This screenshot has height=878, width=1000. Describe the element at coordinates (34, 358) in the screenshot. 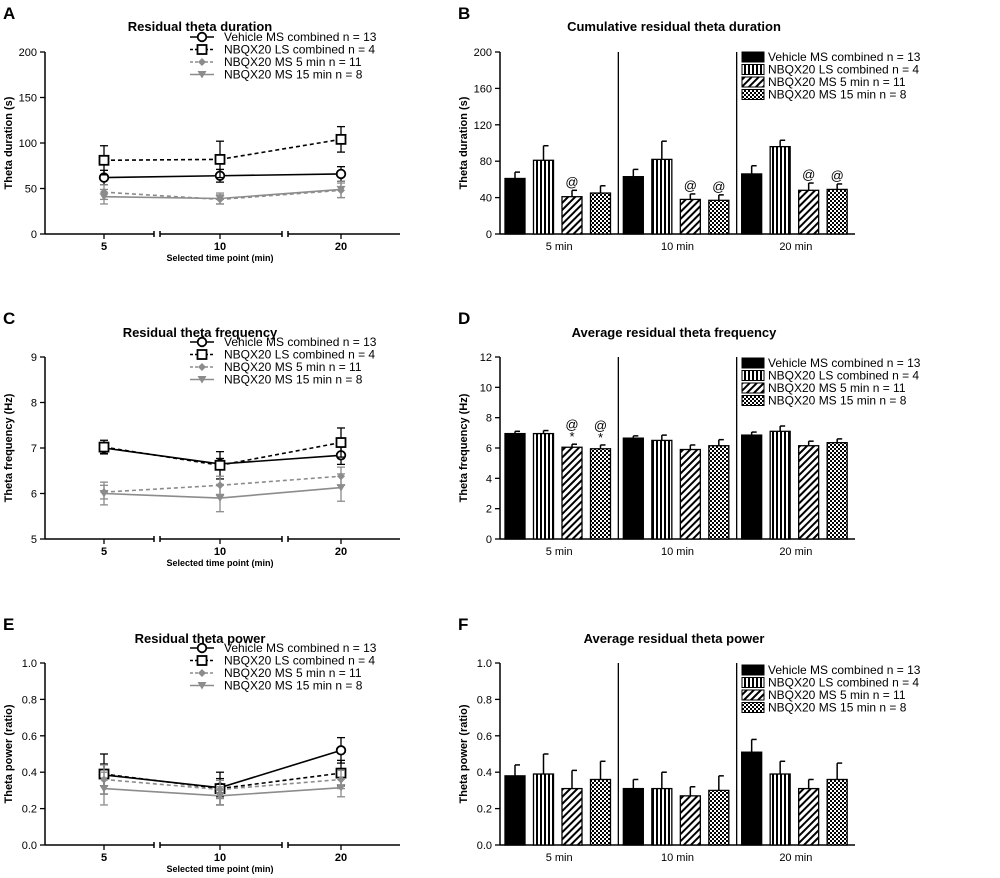

I see `y-tick-label: 9` at that location.